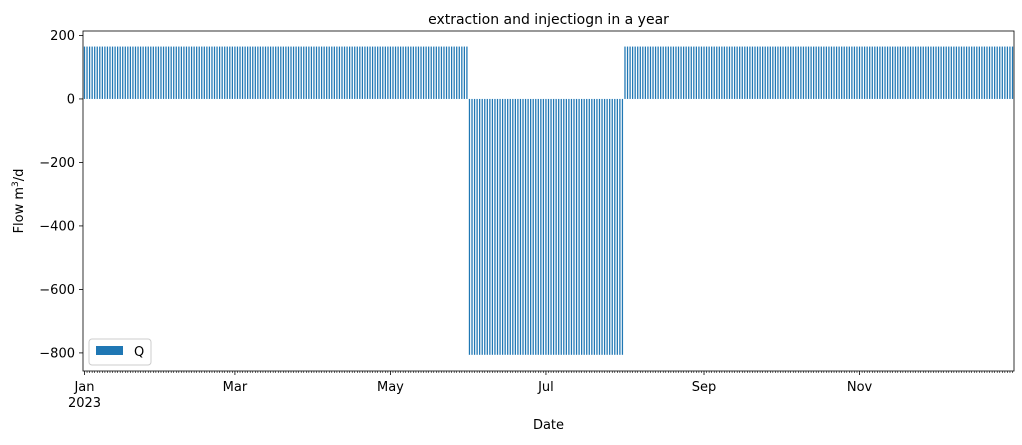 The width and height of the screenshot is (1022, 445). What do you see at coordinates (545, 387) in the screenshot?
I see `x-tick-label: Jul` at bounding box center [545, 387].